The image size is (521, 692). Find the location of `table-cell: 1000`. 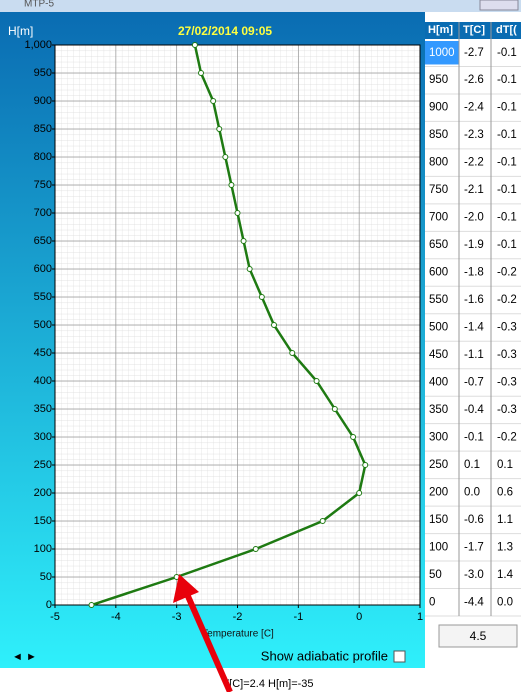

table-cell: 1000 is located at coordinates (442, 53).